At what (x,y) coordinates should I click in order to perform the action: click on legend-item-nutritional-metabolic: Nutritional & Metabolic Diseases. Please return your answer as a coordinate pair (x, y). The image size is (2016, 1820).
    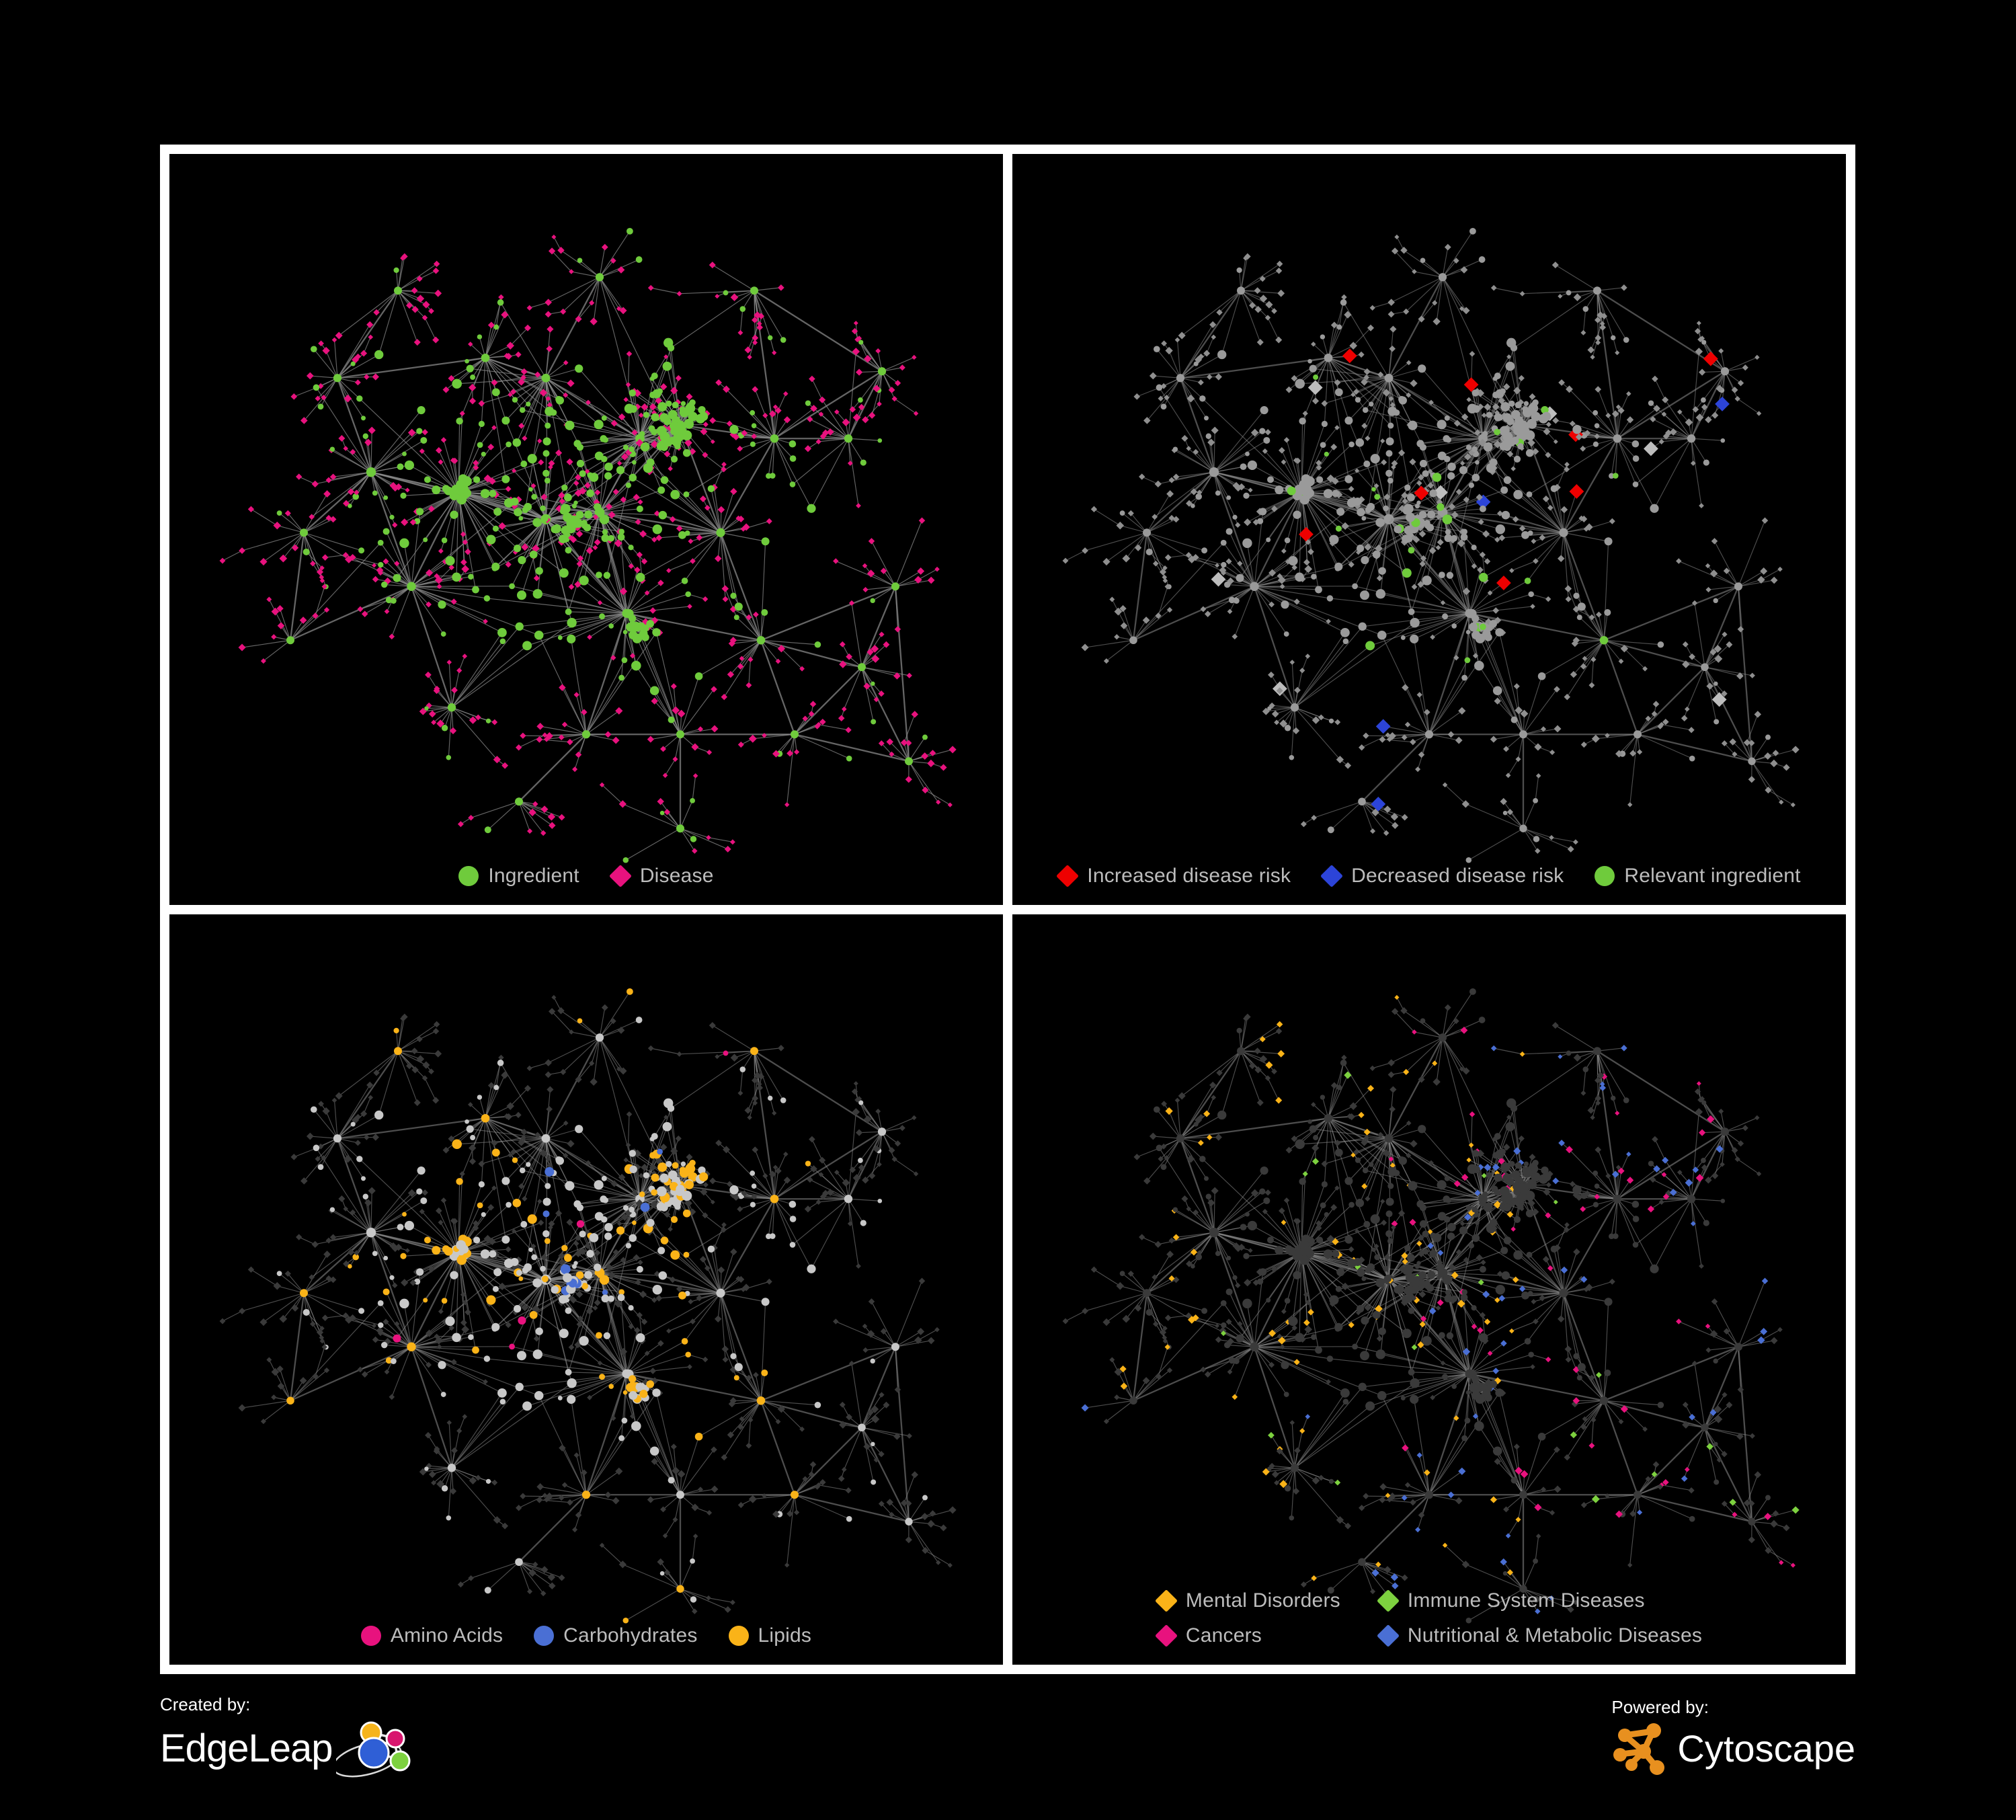
    Looking at the image, I should click on (1539, 1635).